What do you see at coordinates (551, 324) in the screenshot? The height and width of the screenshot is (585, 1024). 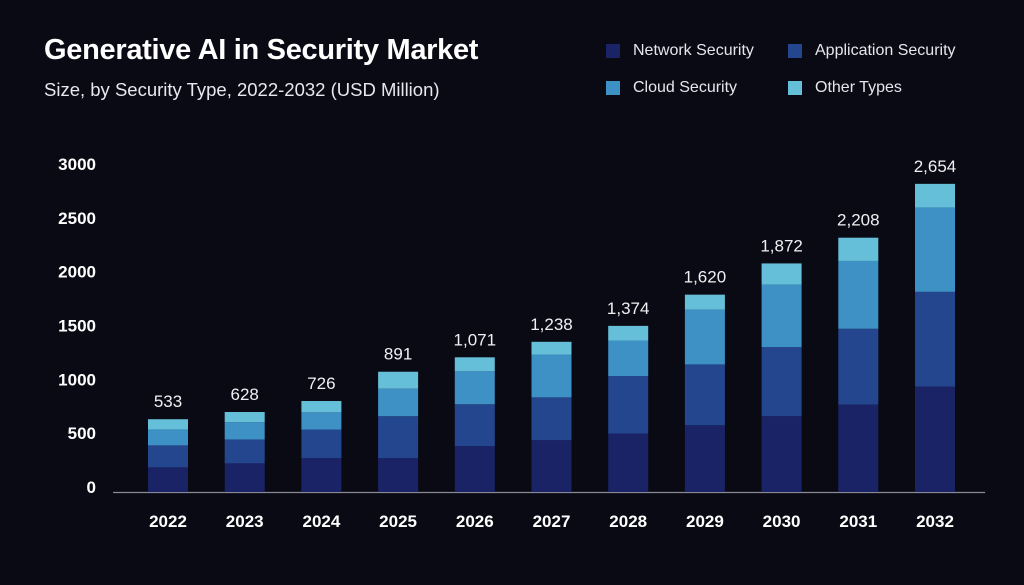 I see `data-label: 1,238` at bounding box center [551, 324].